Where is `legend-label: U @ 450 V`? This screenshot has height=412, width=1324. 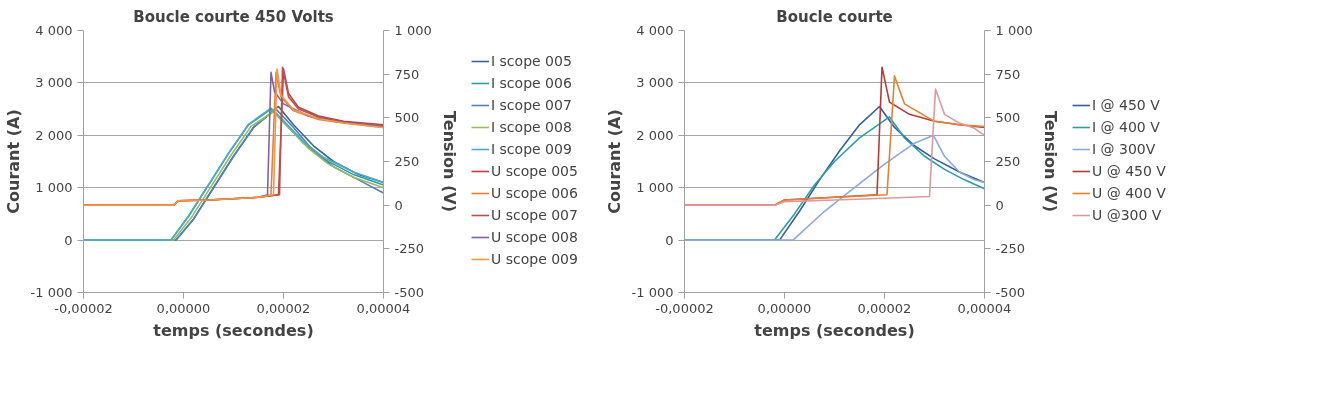 legend-label: U @ 450 V is located at coordinates (1129, 171).